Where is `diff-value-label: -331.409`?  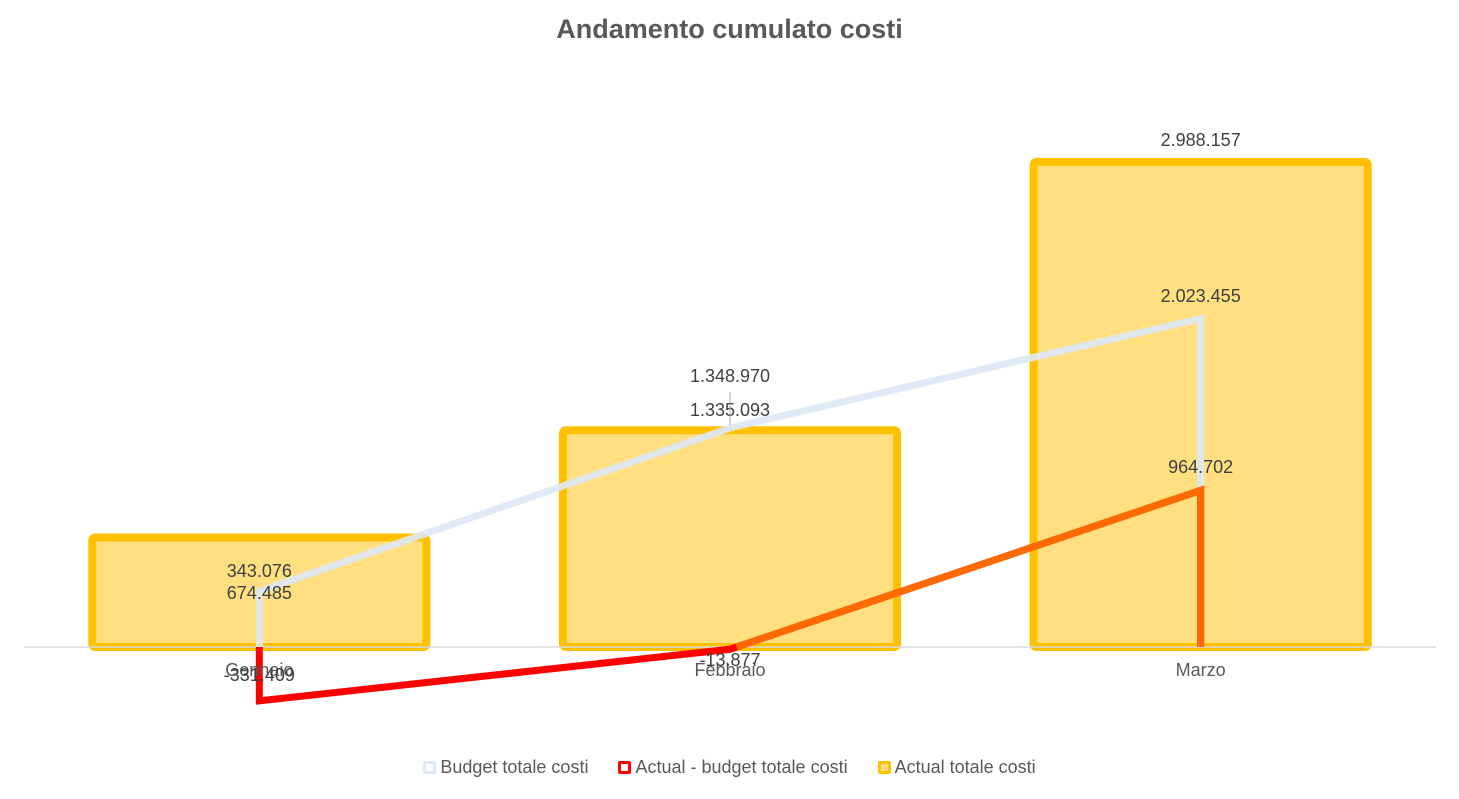 diff-value-label: -331.409 is located at coordinates (259, 675).